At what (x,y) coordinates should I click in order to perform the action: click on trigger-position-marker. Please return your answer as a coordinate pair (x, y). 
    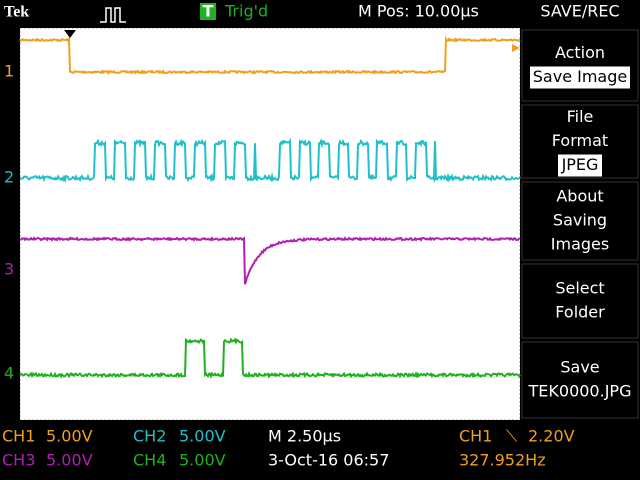
    Looking at the image, I should click on (70, 34).